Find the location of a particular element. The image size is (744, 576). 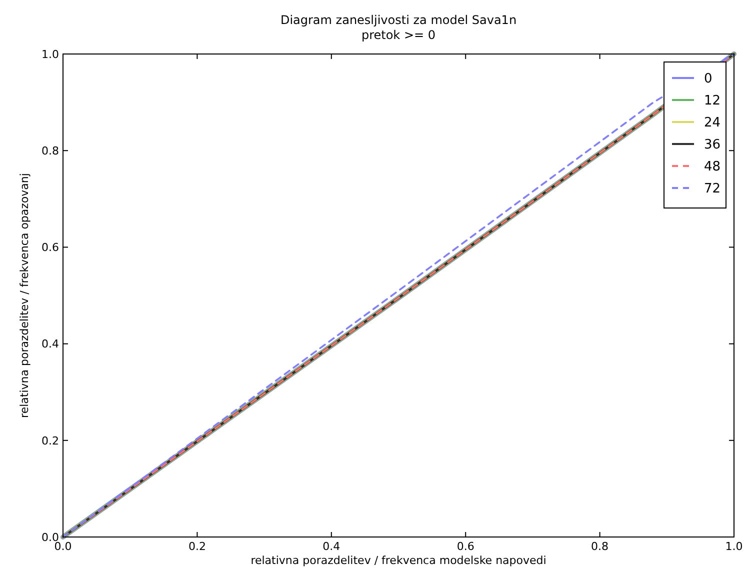

x-tick-label: 0.4 is located at coordinates (331, 546).